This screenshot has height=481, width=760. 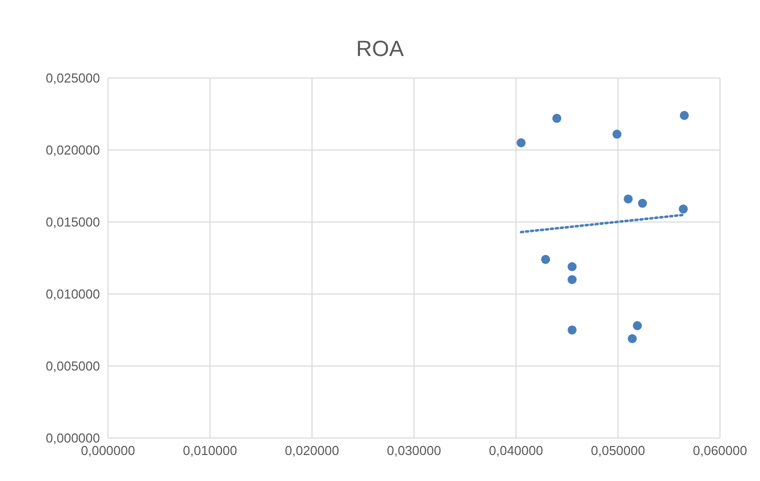 What do you see at coordinates (73, 366) in the screenshot?
I see `y-tick-label: 0,005000` at bounding box center [73, 366].